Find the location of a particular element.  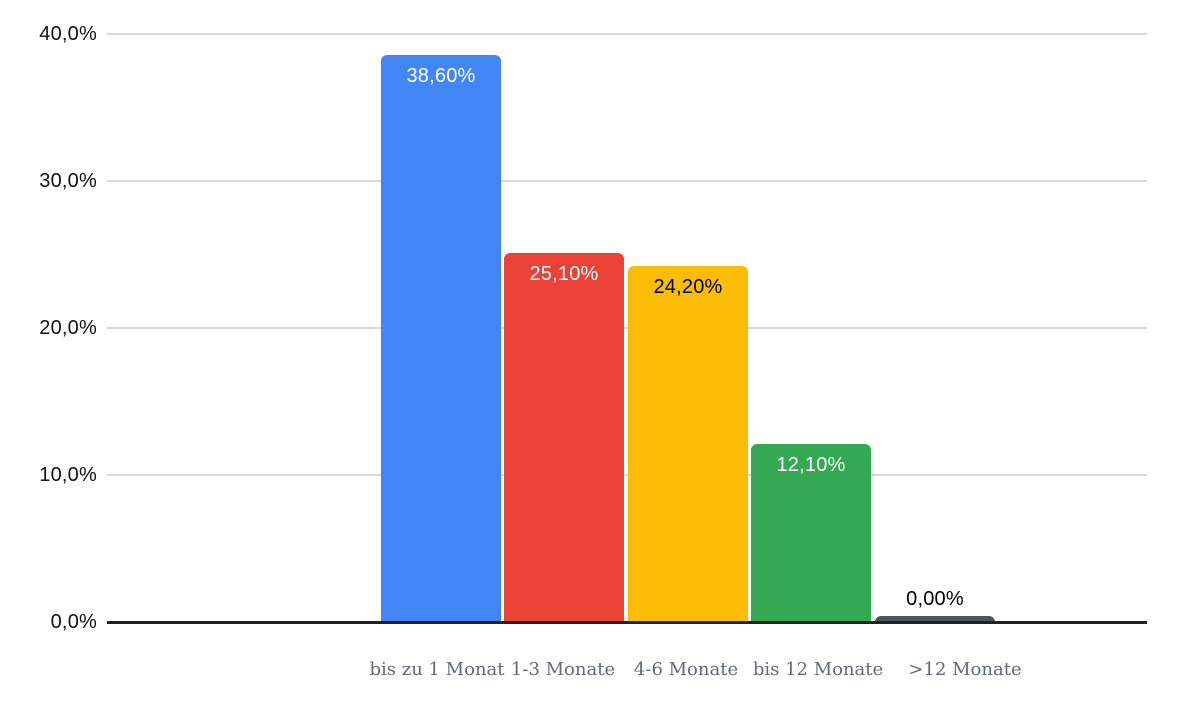

y-axis-tick-label: 30,0% is located at coordinates (68, 181).